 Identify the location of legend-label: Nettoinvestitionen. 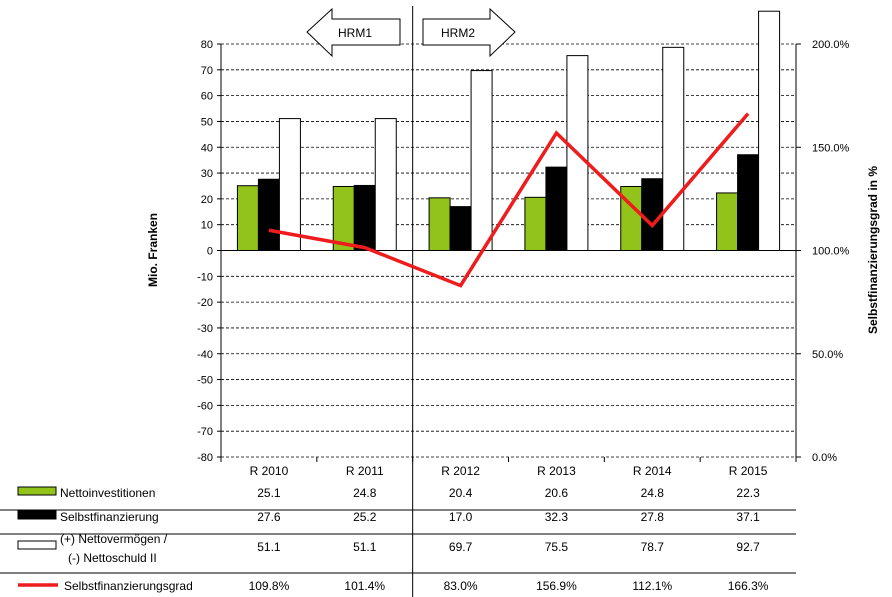
(107, 493).